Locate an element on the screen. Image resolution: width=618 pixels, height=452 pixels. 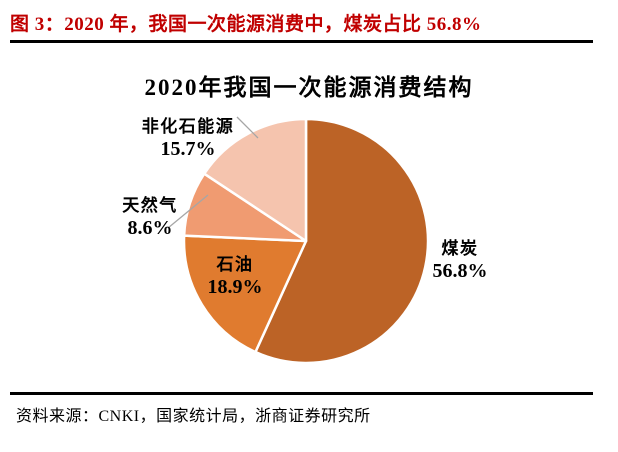
pie-label-natural-gas-name: 天然气 is located at coordinates (150, 205).